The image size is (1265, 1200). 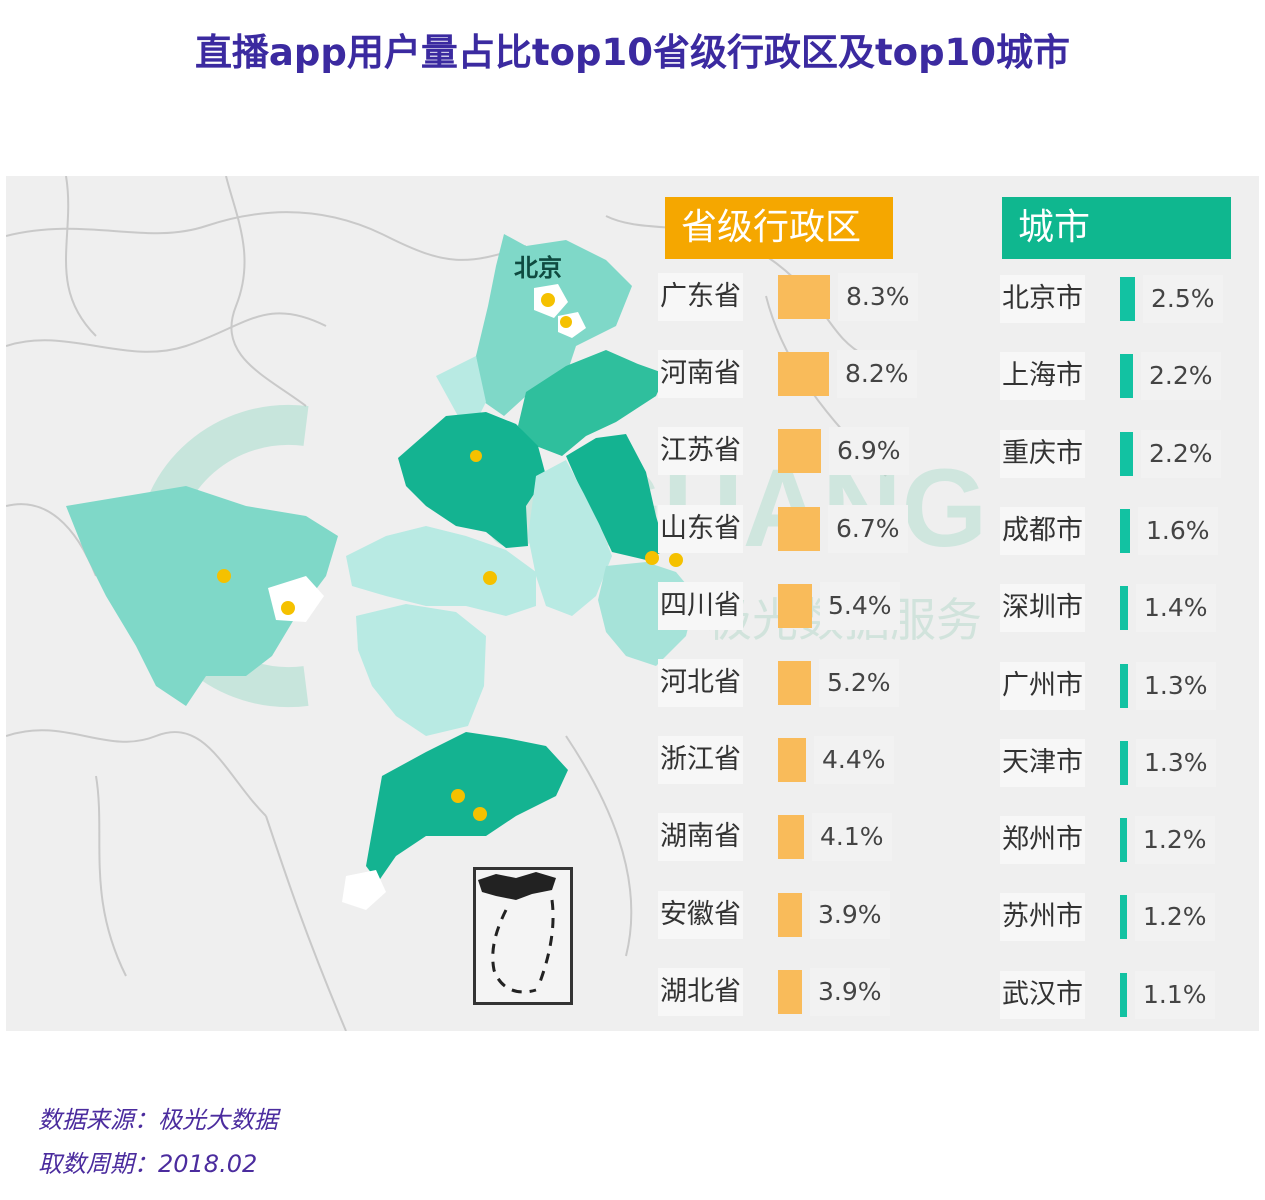 What do you see at coordinates (458, 796) in the screenshot?
I see `marker-guangzhou` at bounding box center [458, 796].